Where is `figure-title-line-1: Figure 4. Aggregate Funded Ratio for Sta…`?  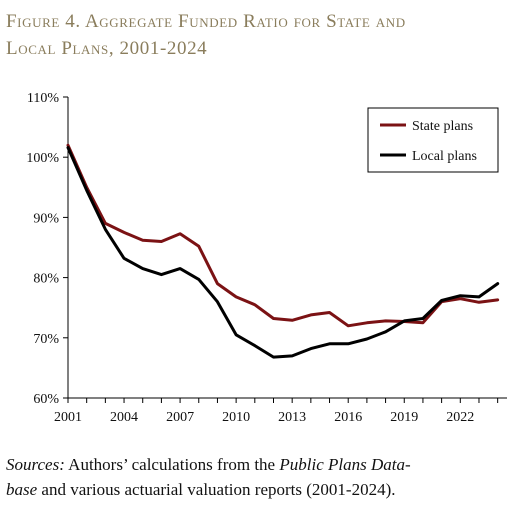
figure-title-line-1: Figure 4. Aggregate Funded Ratio for Sta… is located at coordinates (206, 21).